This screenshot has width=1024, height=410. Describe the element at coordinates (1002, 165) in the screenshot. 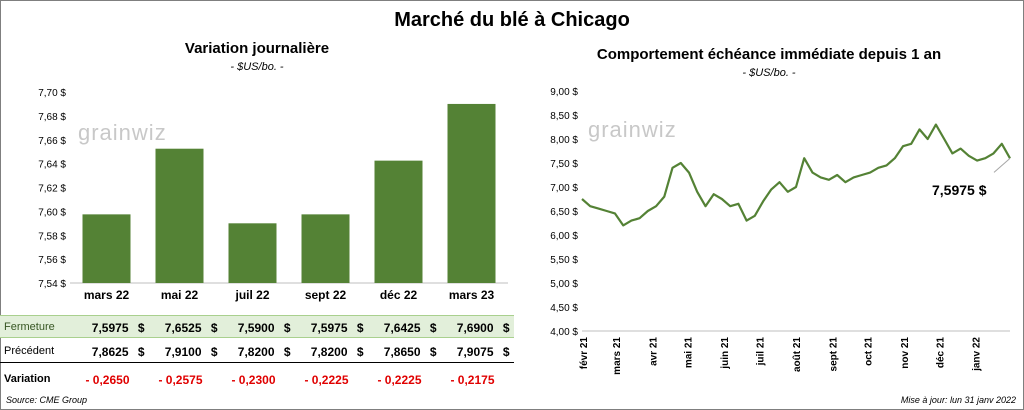

I see `last-value-leader` at that location.